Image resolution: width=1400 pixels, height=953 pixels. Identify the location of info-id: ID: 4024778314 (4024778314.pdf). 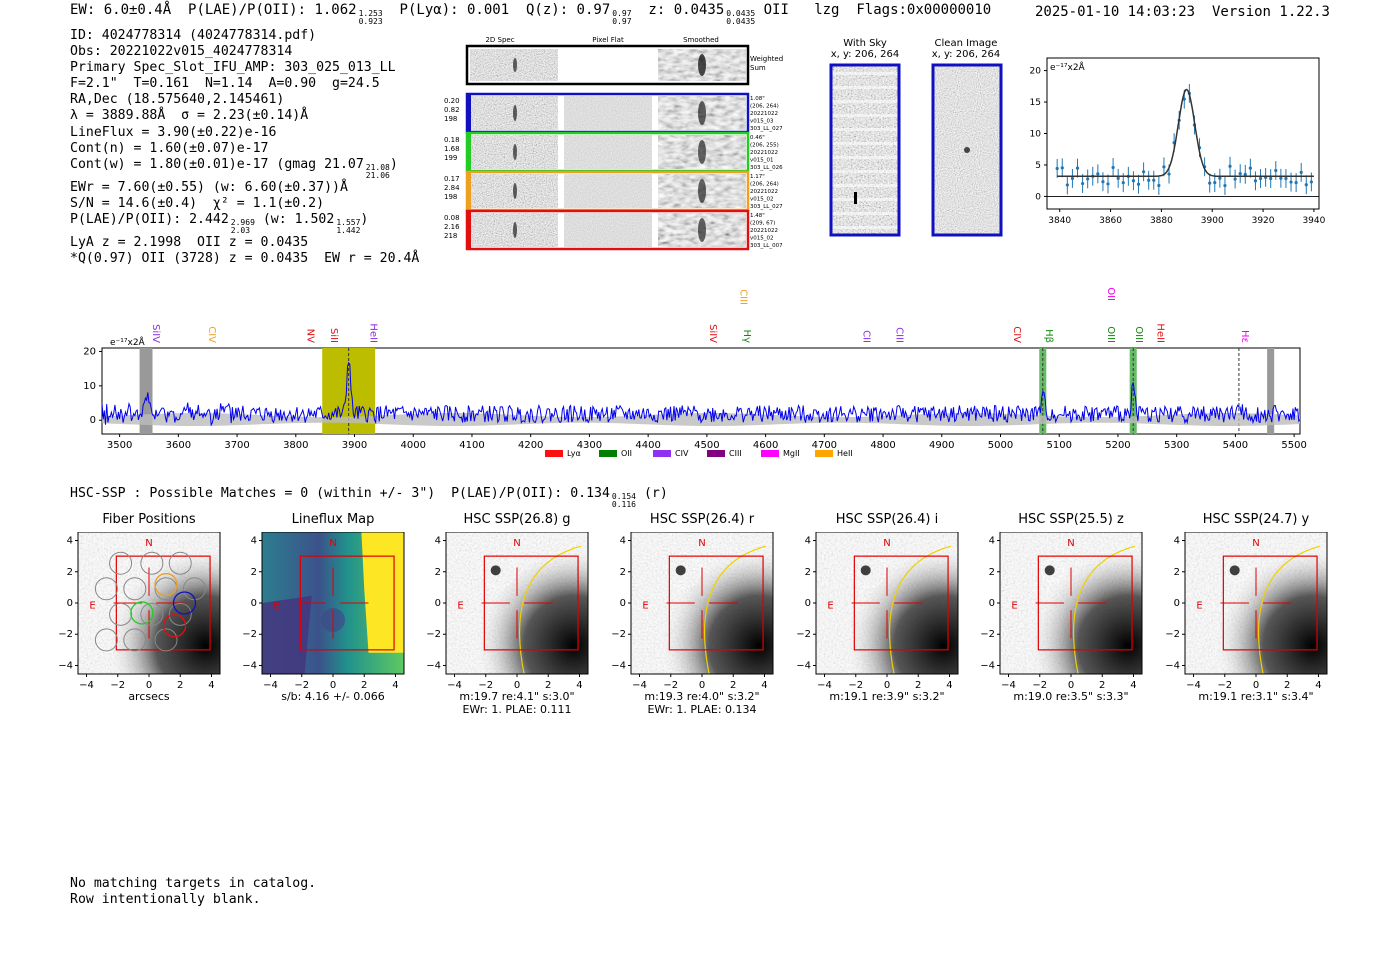
(193, 35).